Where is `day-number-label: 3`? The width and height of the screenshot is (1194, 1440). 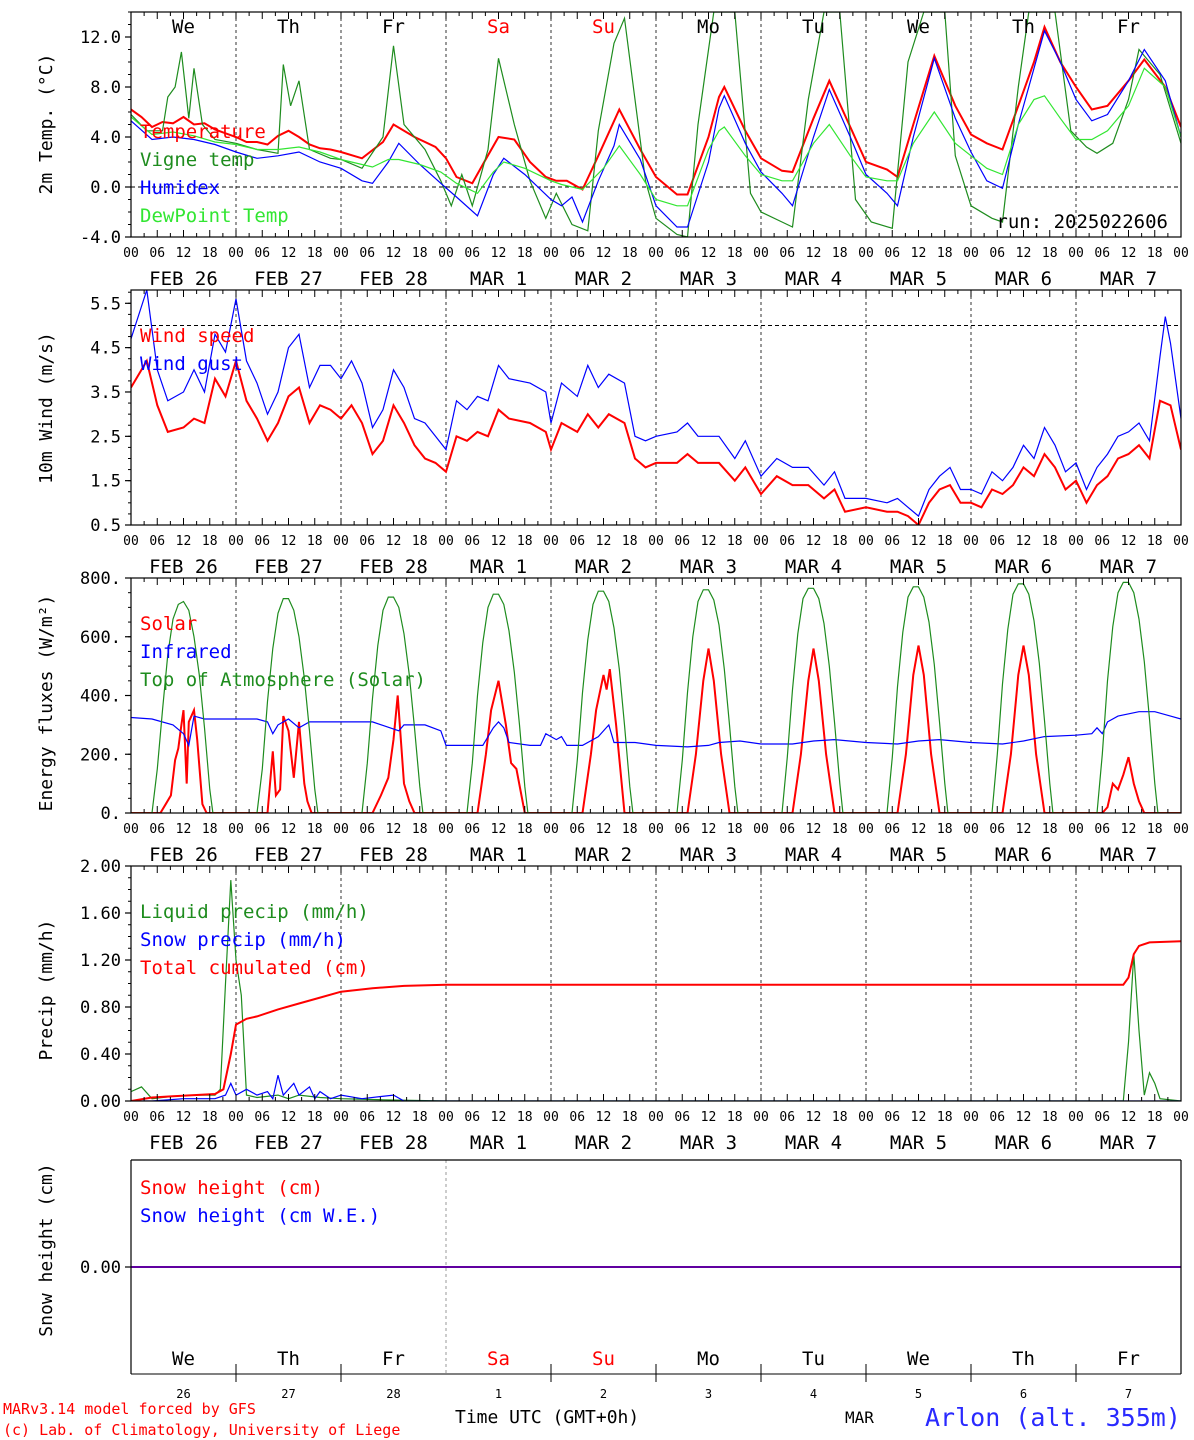
day-number-label: 3 is located at coordinates (708, 1394).